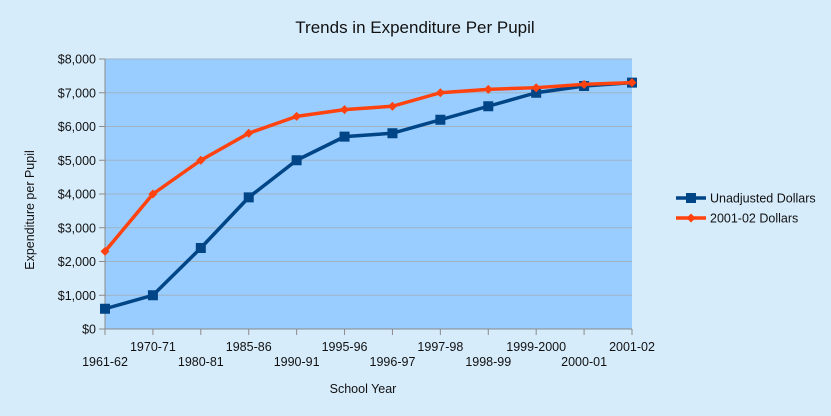 Image resolution: width=831 pixels, height=416 pixels. What do you see at coordinates (691, 218) in the screenshot?
I see `legend-marker-diamond` at bounding box center [691, 218].